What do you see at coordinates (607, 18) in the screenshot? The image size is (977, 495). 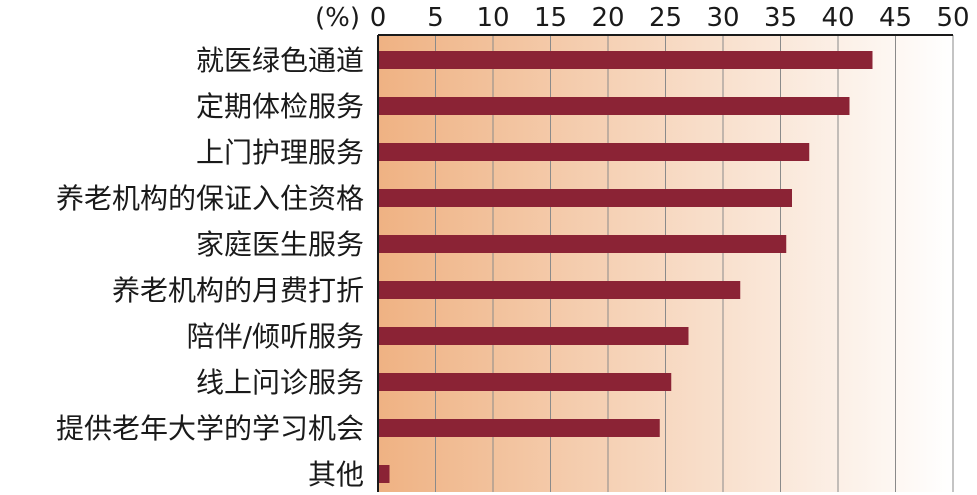 I see `x-tick-label: 20` at bounding box center [607, 18].